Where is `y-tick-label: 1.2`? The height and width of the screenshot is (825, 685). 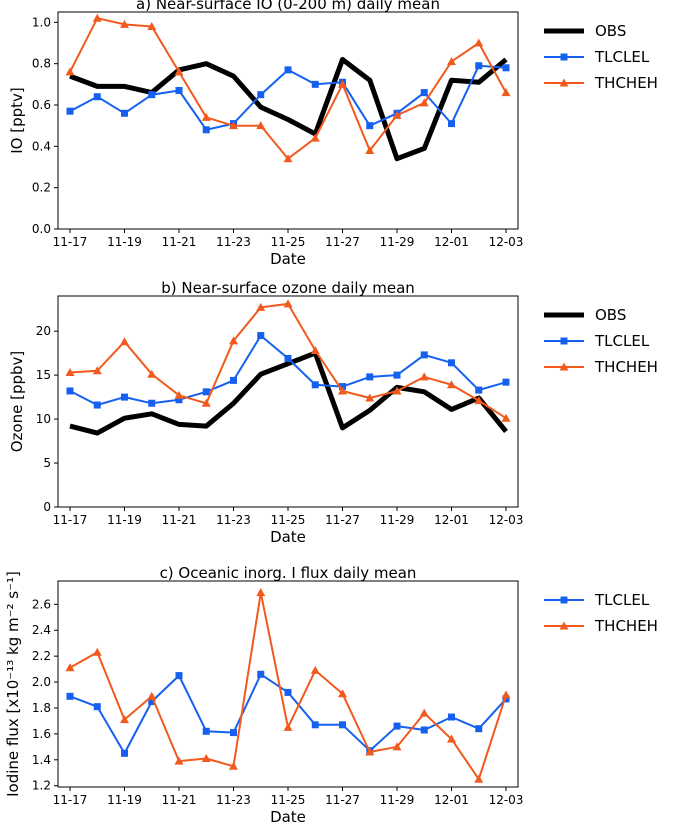 y-tick-label: 1.2 is located at coordinates (41, 786).